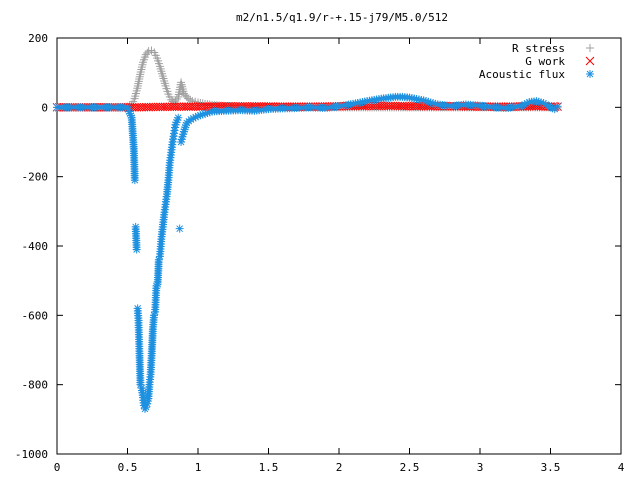 This screenshot has height=480, width=640. What do you see at coordinates (538, 48) in the screenshot?
I see `legend-label-r-stress: R stress` at bounding box center [538, 48].